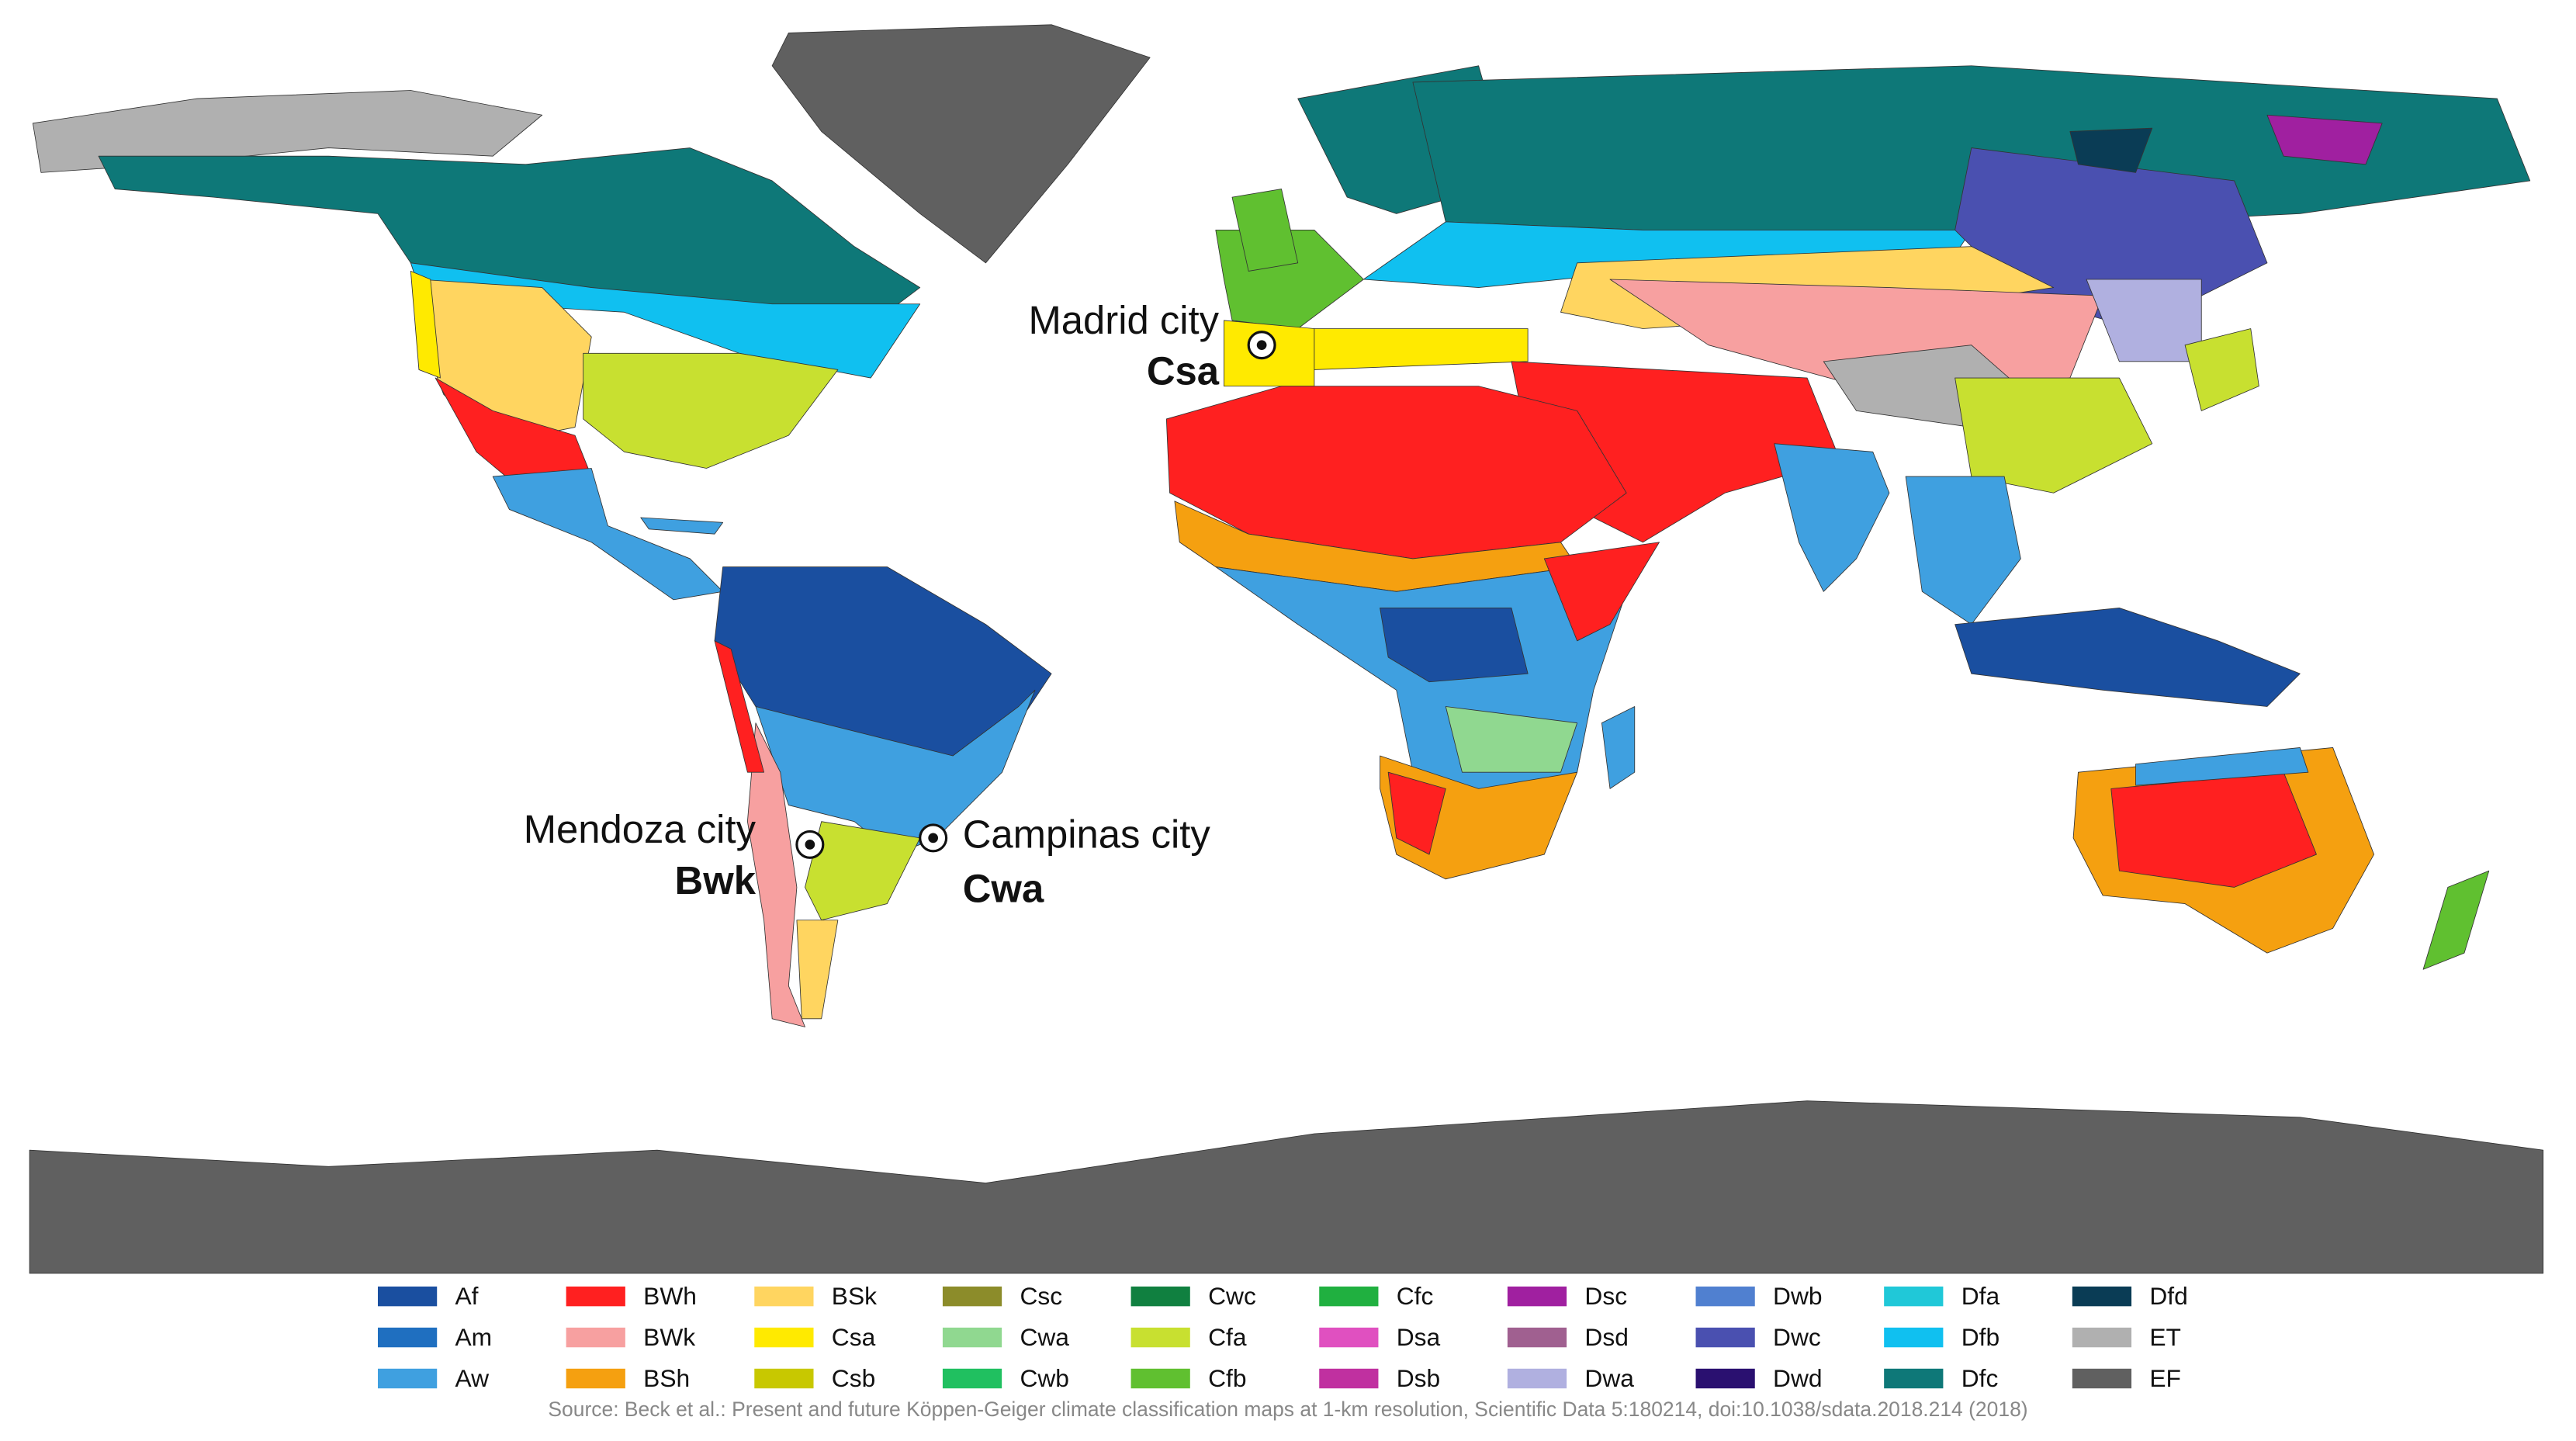 The height and width of the screenshot is (1441, 2576). What do you see at coordinates (1035, 595) in the screenshot?
I see `city-markers` at bounding box center [1035, 595].